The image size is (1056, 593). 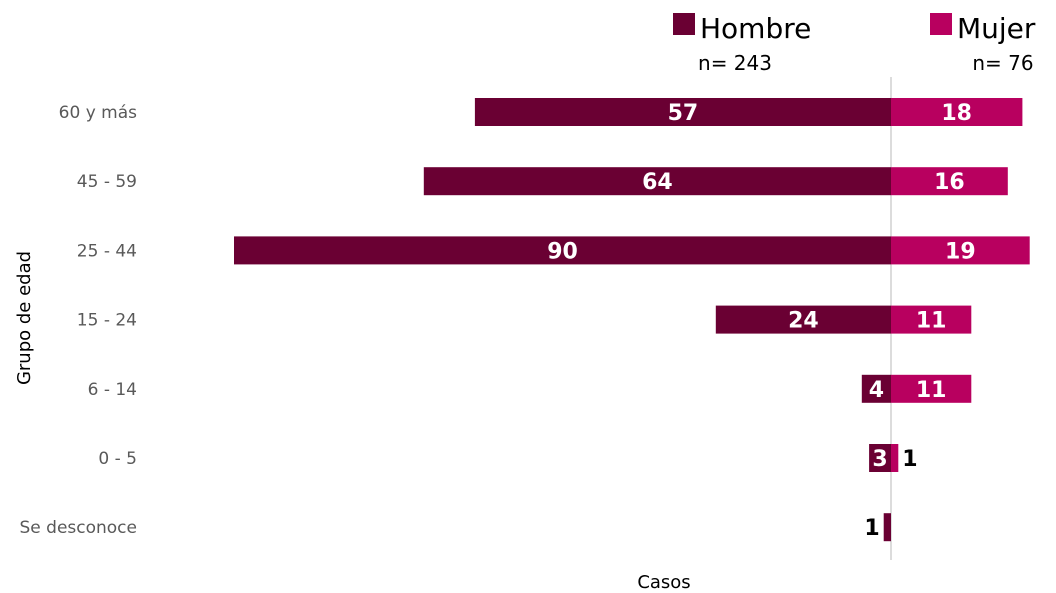 I want to click on legend-n-mujer: n= 76, so click(x=1002, y=63).